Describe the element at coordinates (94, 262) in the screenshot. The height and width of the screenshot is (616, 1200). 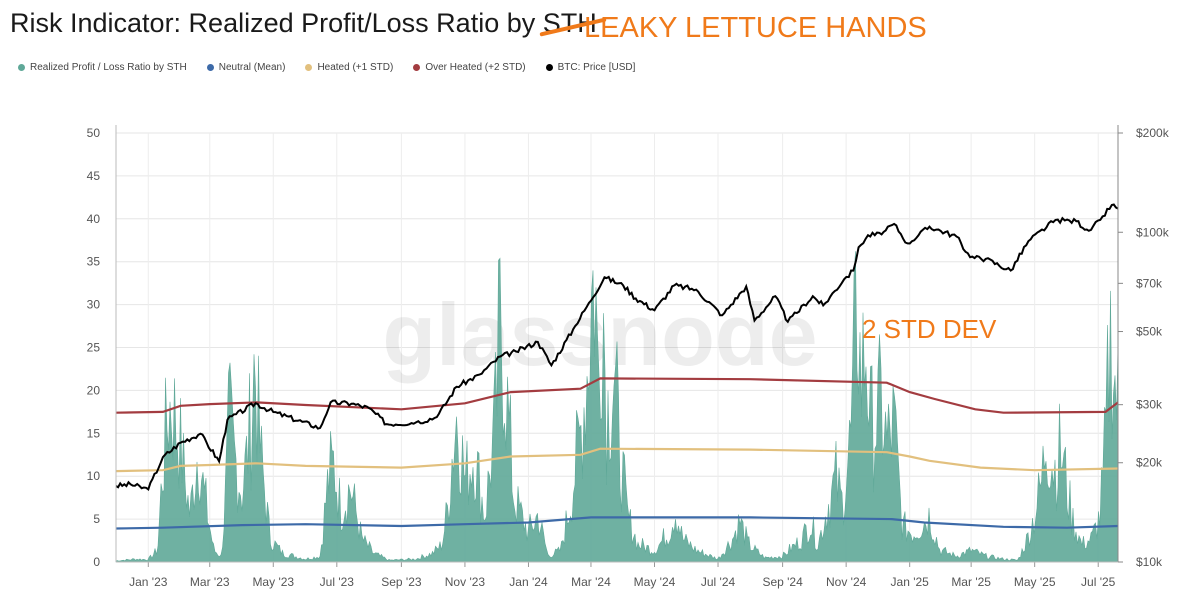
I see `y-left-tick-label: 35` at that location.